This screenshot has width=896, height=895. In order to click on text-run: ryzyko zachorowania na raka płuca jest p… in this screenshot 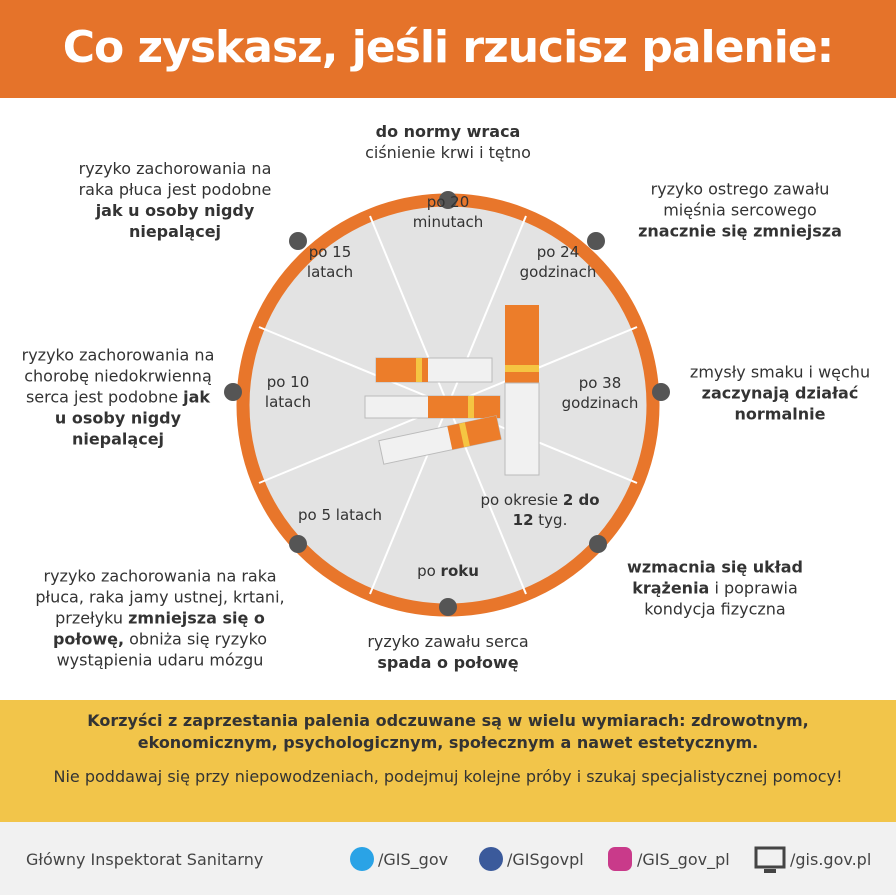, I will do `click(175, 179)`.